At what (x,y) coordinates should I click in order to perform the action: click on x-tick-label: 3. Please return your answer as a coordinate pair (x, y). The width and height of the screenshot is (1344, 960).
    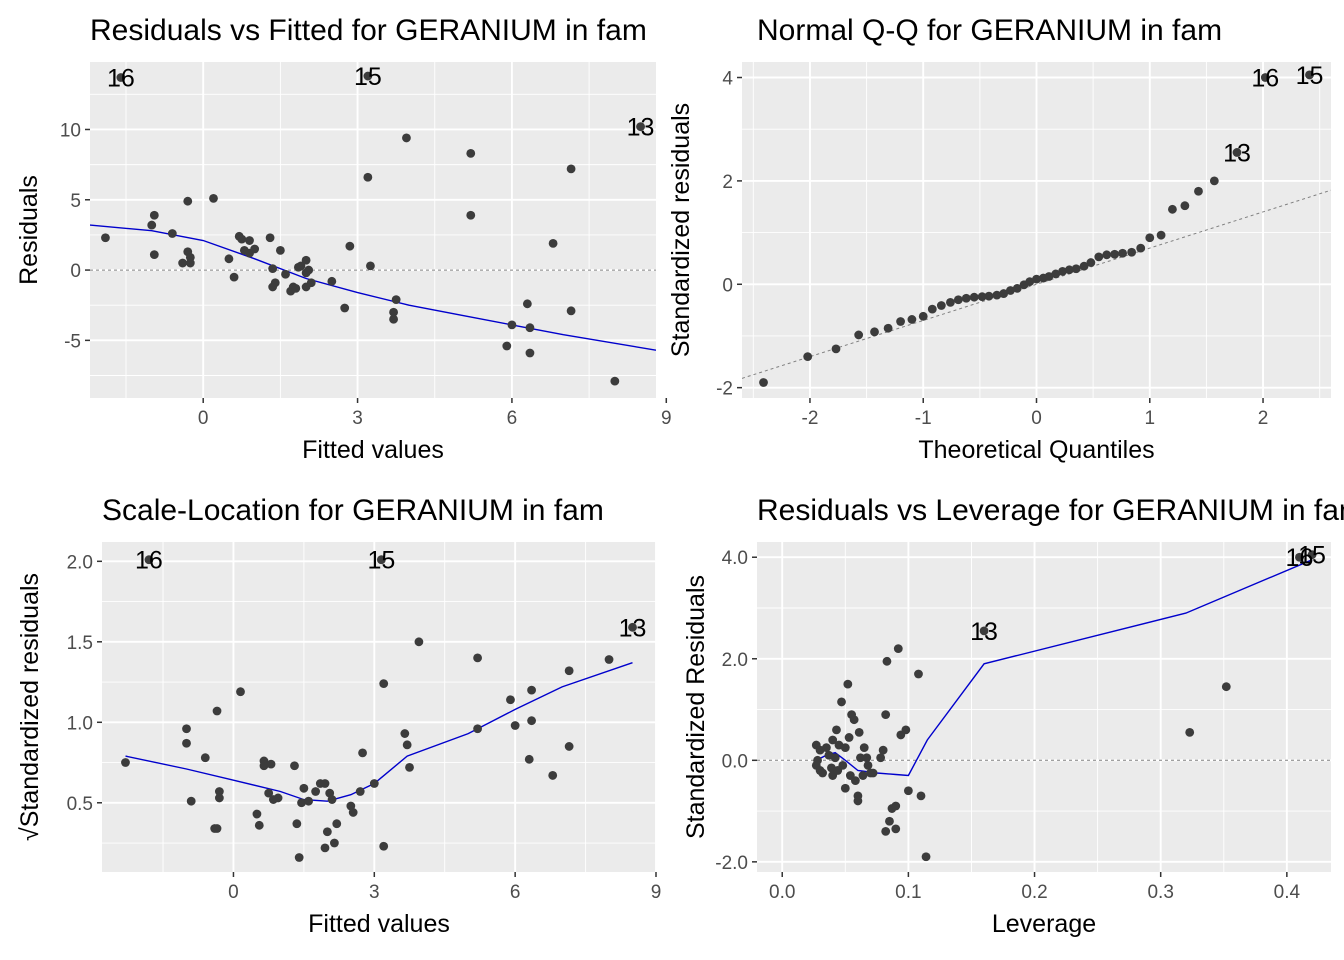
    Looking at the image, I should click on (374, 892).